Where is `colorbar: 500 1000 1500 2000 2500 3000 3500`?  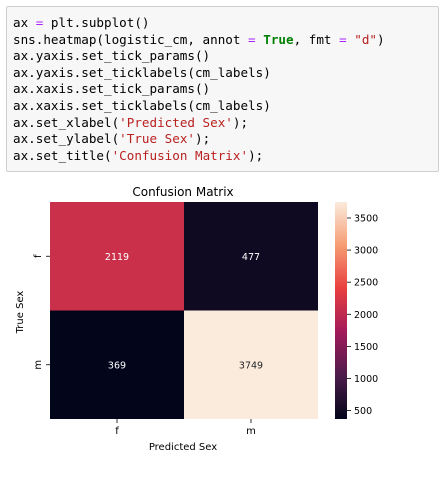 colorbar: 500 1000 1500 2000 2500 3000 3500 is located at coordinates (356, 310).